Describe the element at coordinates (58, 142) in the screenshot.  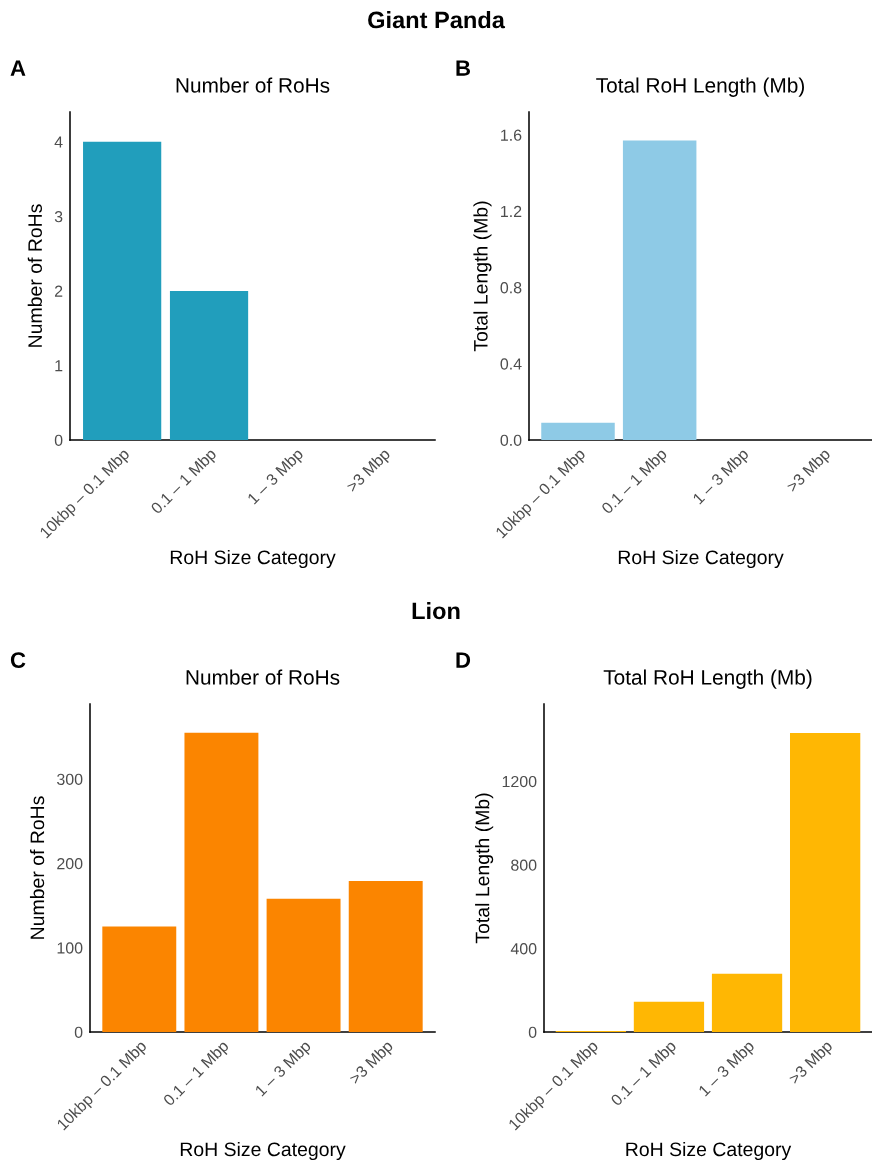
I see `y-tick-label: 4` at that location.